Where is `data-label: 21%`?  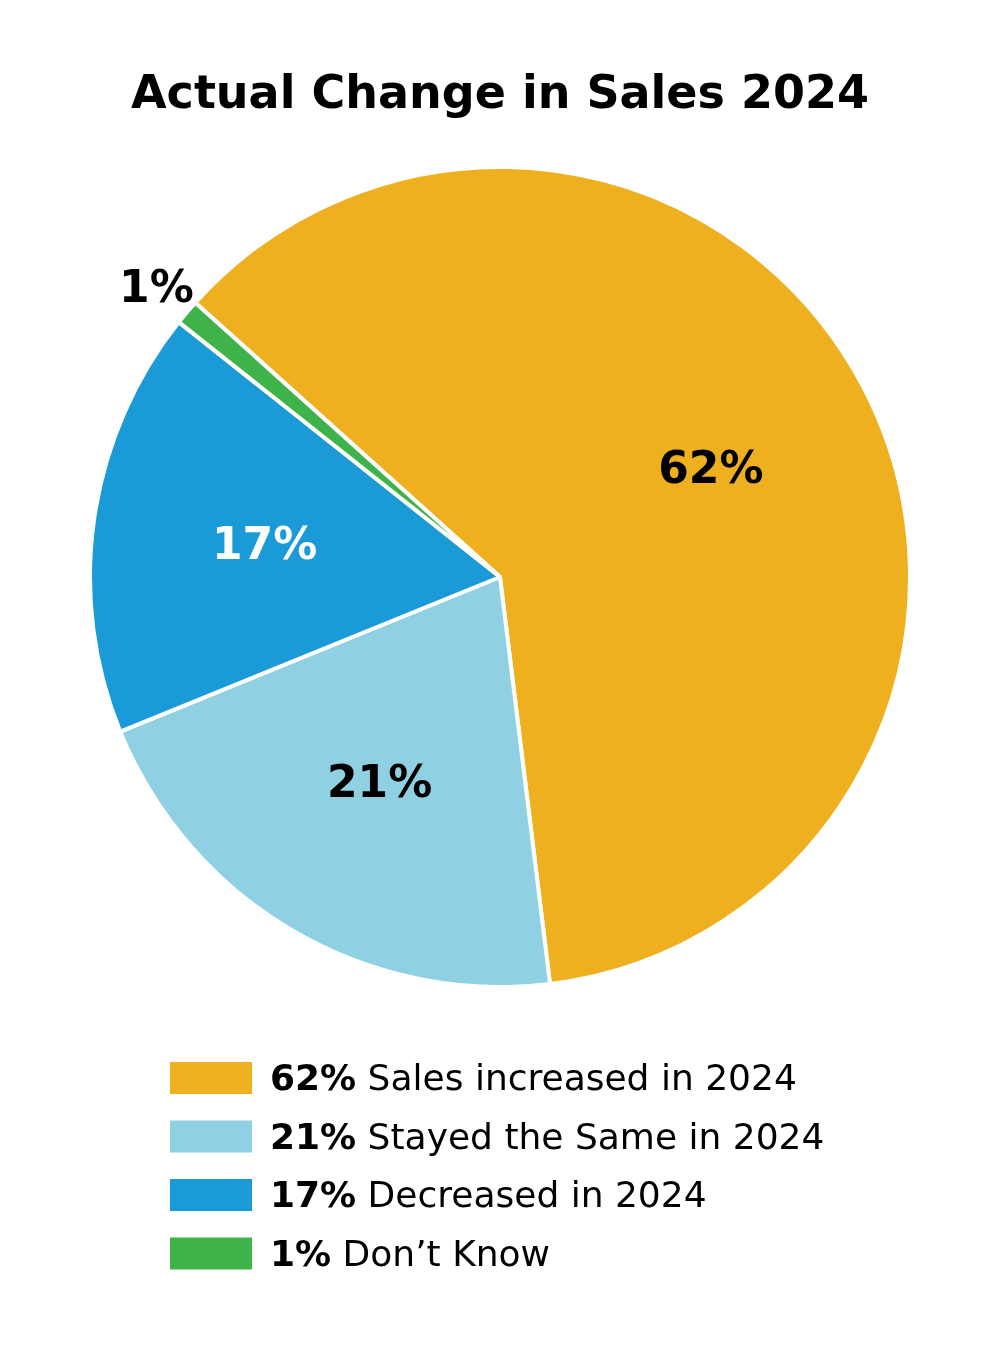 data-label: 21% is located at coordinates (379, 782).